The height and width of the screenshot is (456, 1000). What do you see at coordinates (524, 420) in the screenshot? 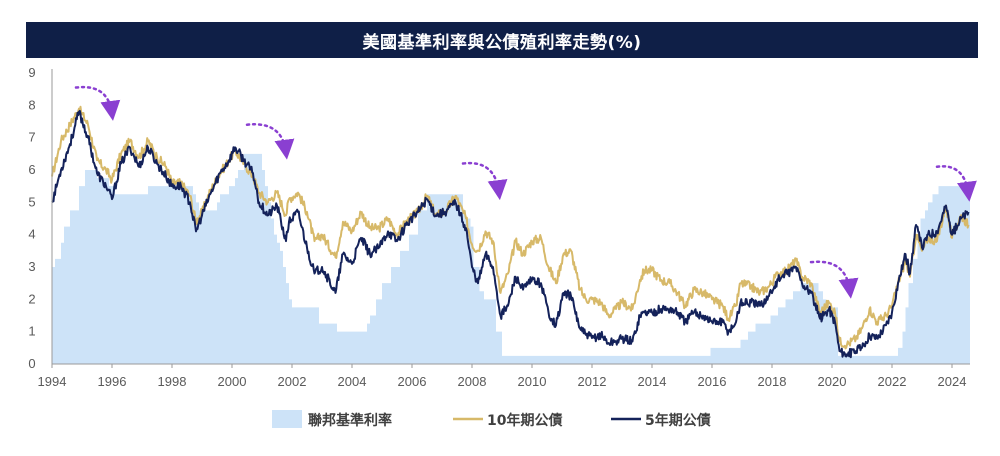
I see `legend-label-10y: 10年期公債` at bounding box center [524, 420].